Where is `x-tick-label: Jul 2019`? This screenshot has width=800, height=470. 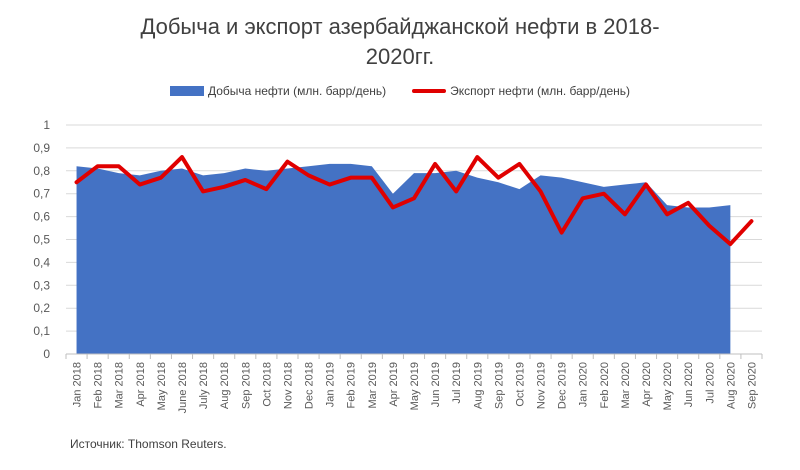
x-tick-label: Jul 2019 is located at coordinates (457, 383).